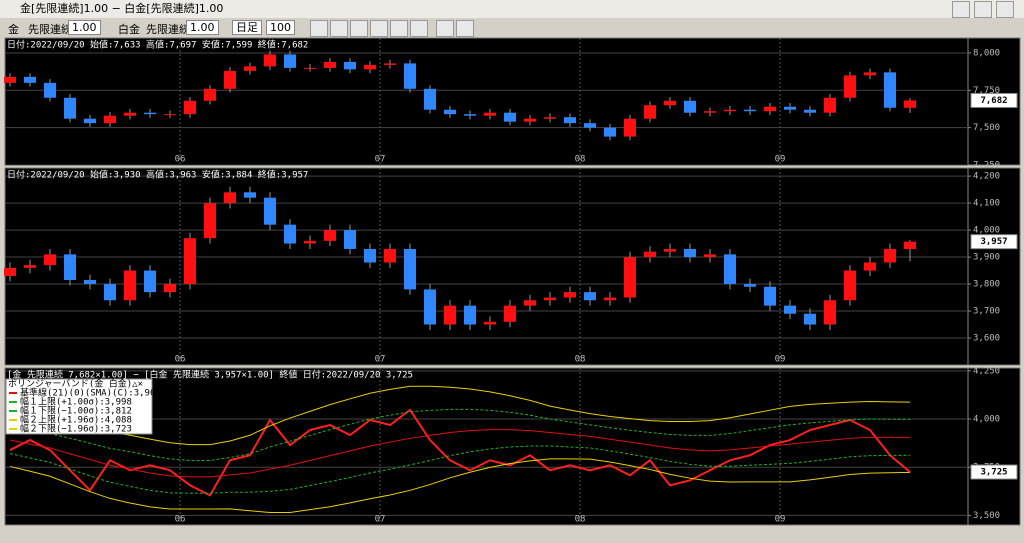  Describe the element at coordinates (580, 360) in the screenshot. I see `x-tick-label: 08` at that location.